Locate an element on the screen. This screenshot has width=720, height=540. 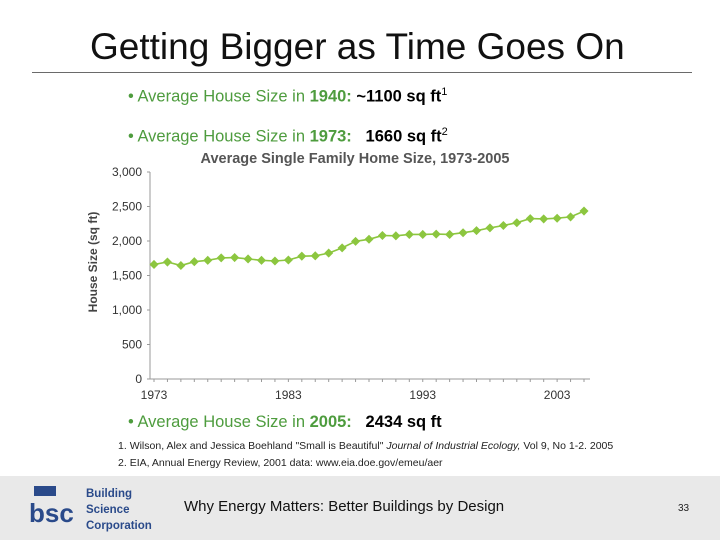
x-tick-label: 1973 is located at coordinates (154, 395).